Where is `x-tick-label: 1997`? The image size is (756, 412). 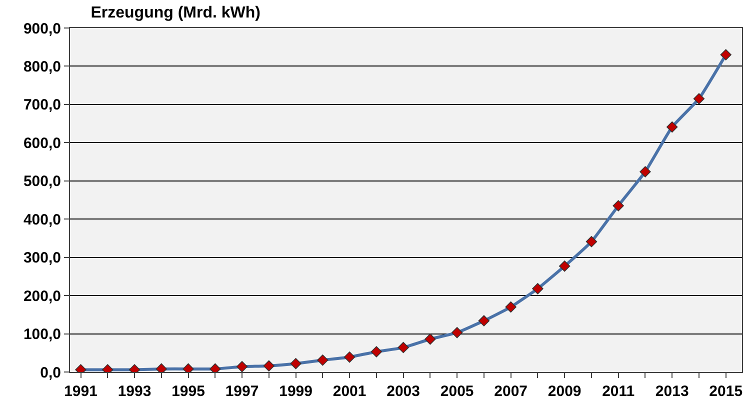
x-tick-label: 1997 is located at coordinates (242, 391).